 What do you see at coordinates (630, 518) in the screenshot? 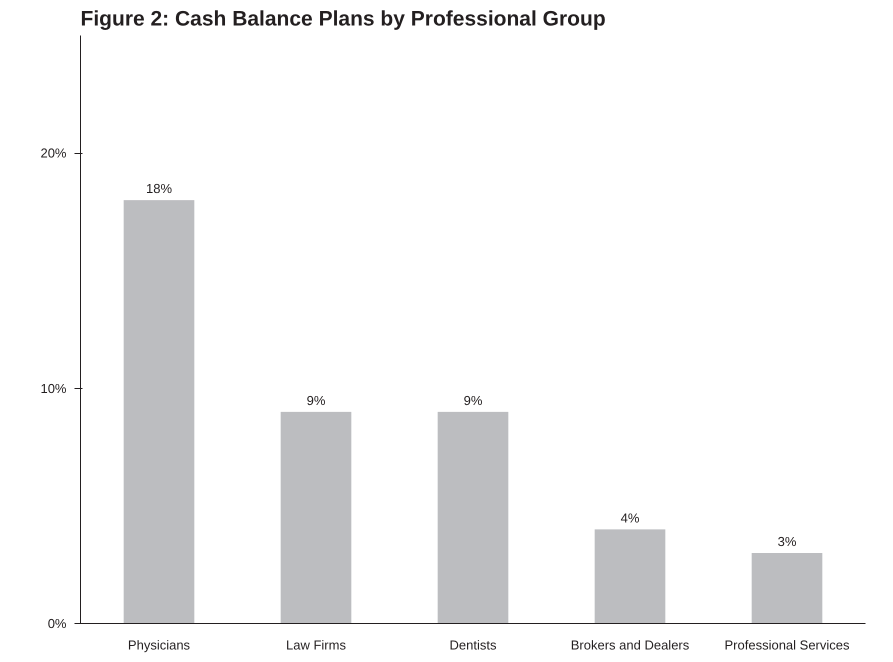
I see `data-label: 4%` at bounding box center [630, 518].